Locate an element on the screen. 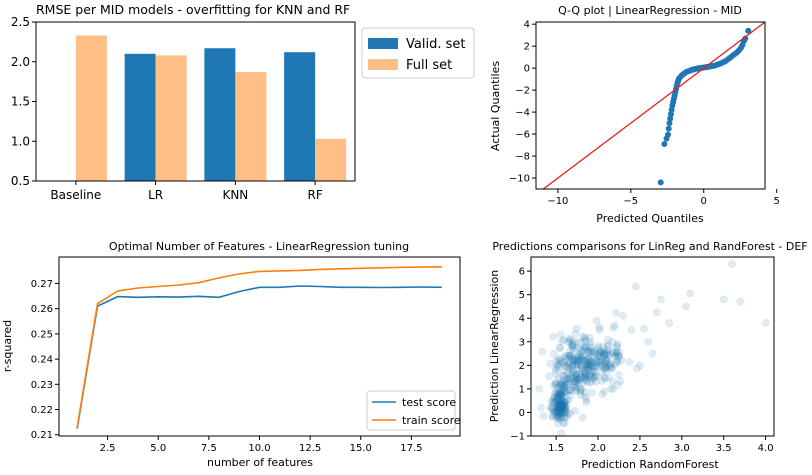 The height and width of the screenshot is (475, 812). qq-xtick-label: −5 is located at coordinates (630, 201).